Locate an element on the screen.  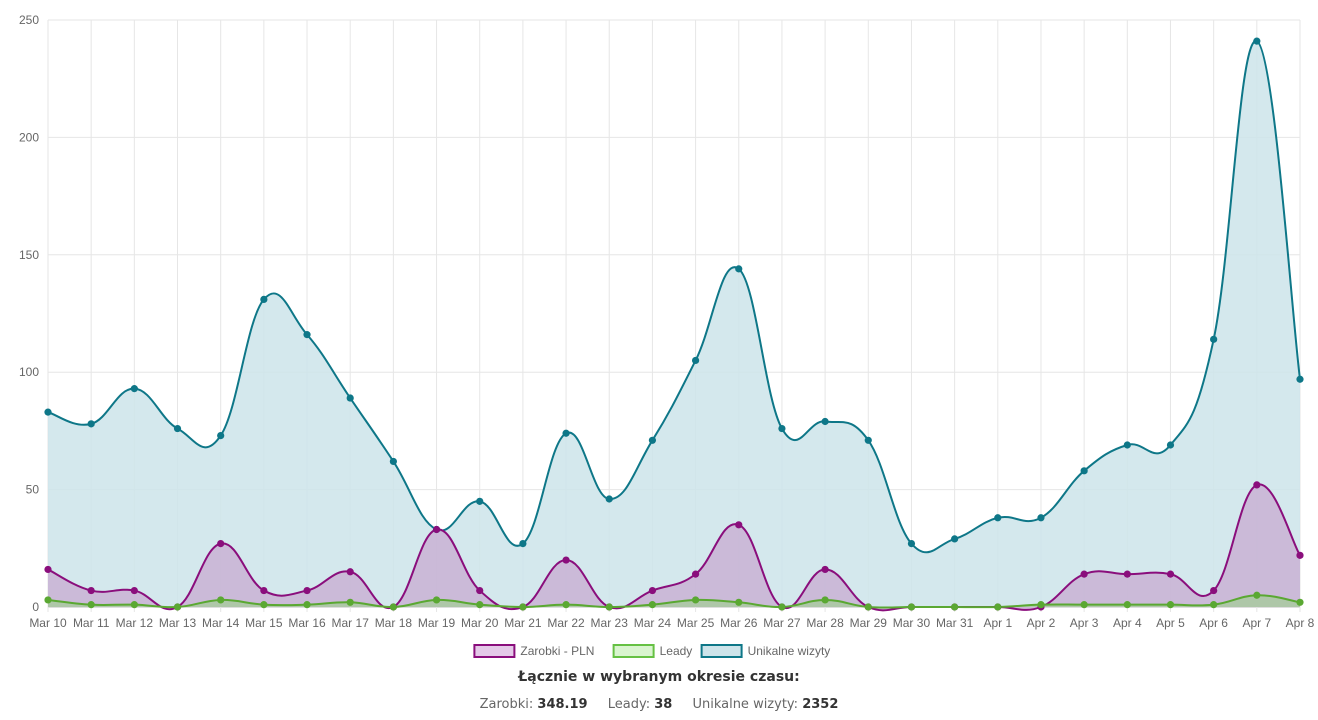
x-tick-label: Mar 18 is located at coordinates (394, 623).